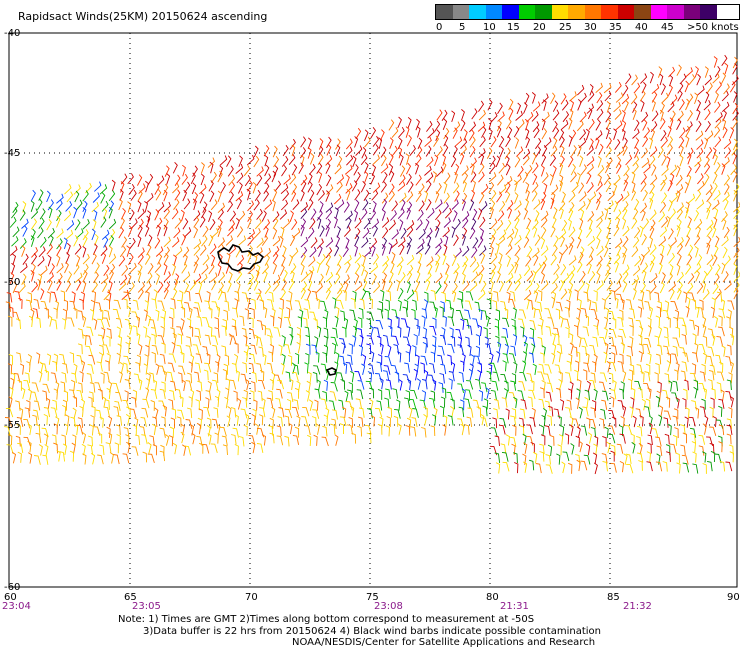  I want to click on legend-swatch, so click(444, 12).